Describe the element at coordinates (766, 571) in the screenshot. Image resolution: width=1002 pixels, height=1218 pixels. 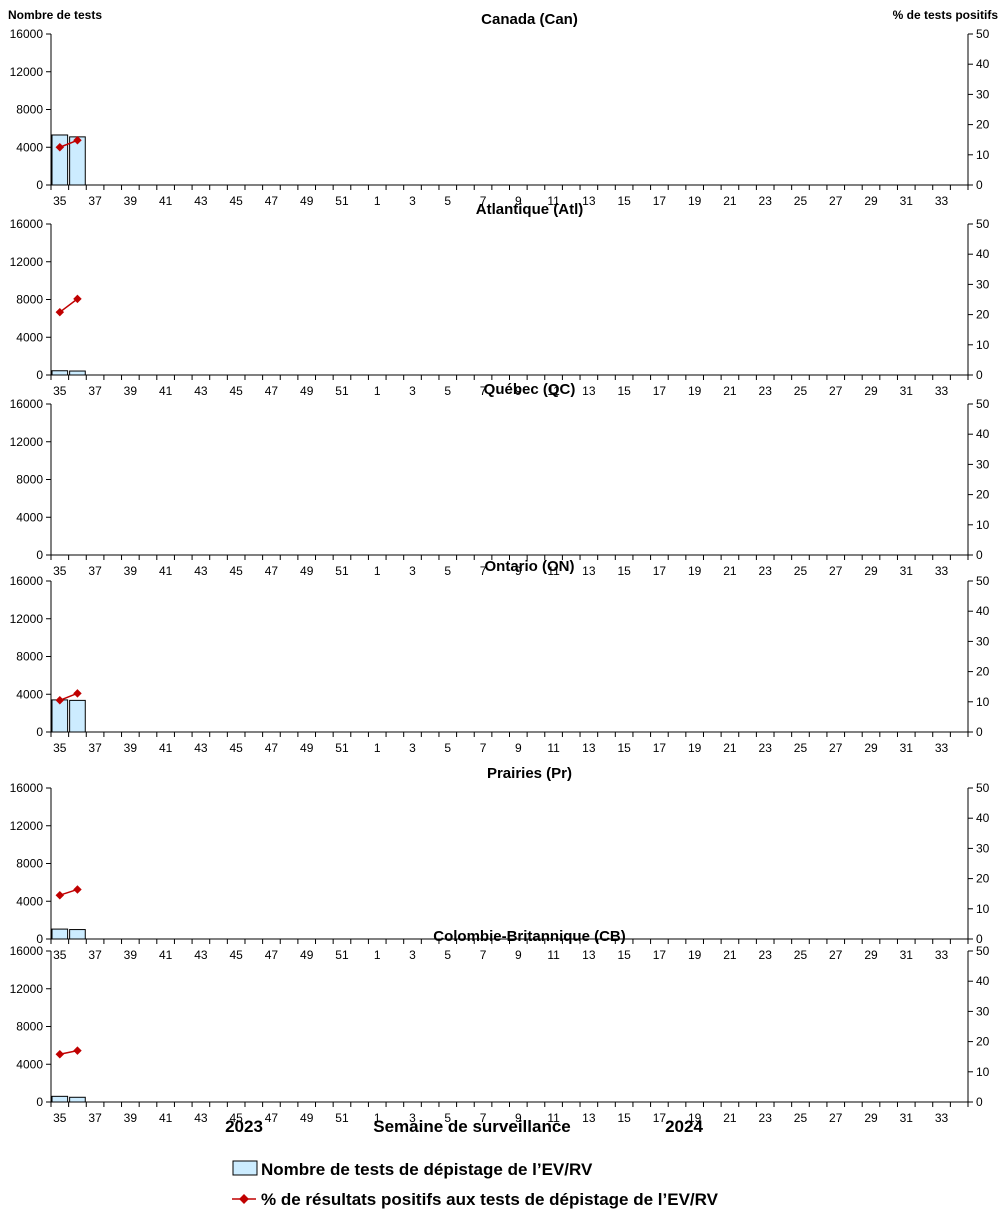
I see `x-tick-label: 23` at that location.